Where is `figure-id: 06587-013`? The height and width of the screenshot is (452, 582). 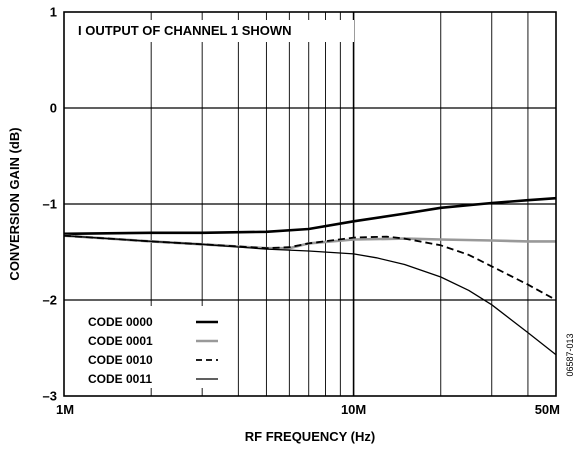
figure-id: 06587-013 is located at coordinates (570, 354).